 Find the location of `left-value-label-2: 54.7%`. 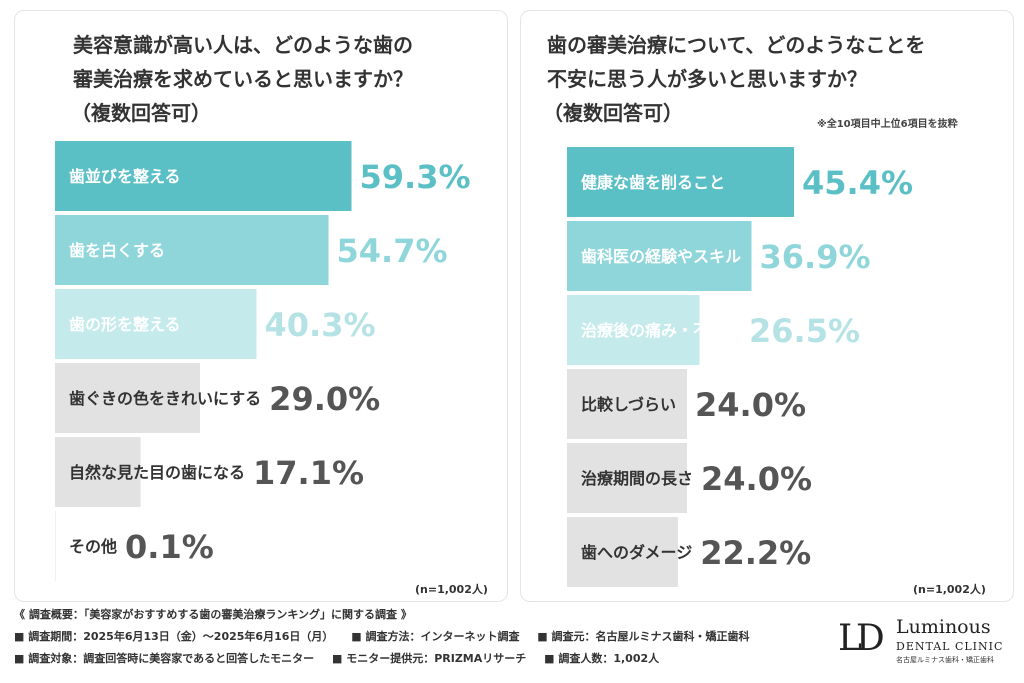

left-value-label-2: 54.7% is located at coordinates (392, 251).